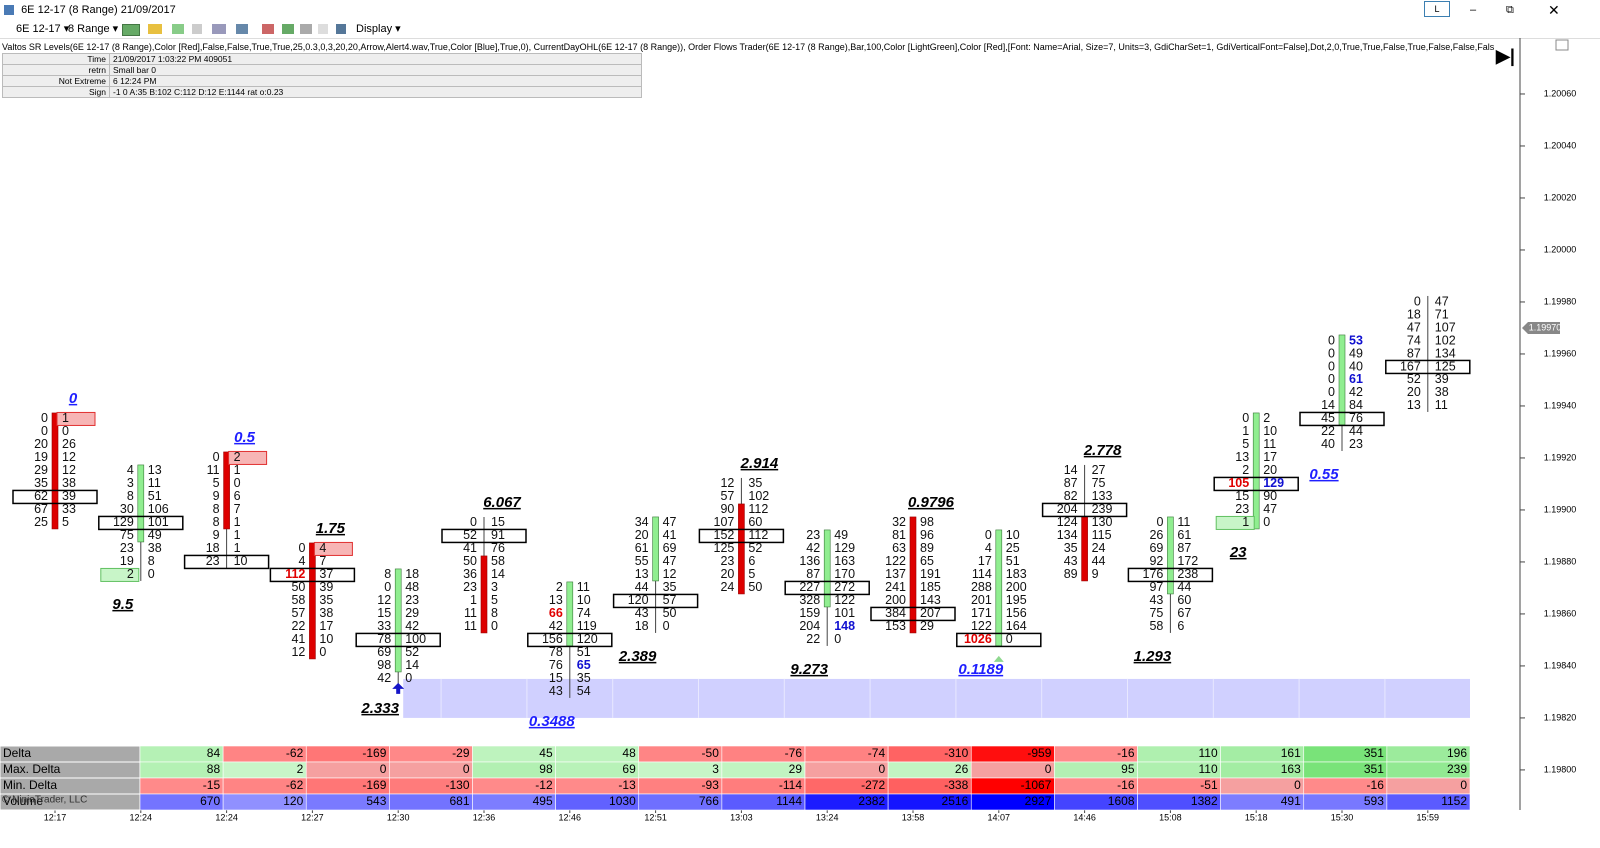 The image size is (1600, 848). I want to click on bid-volume: 47, so click(1414, 327).